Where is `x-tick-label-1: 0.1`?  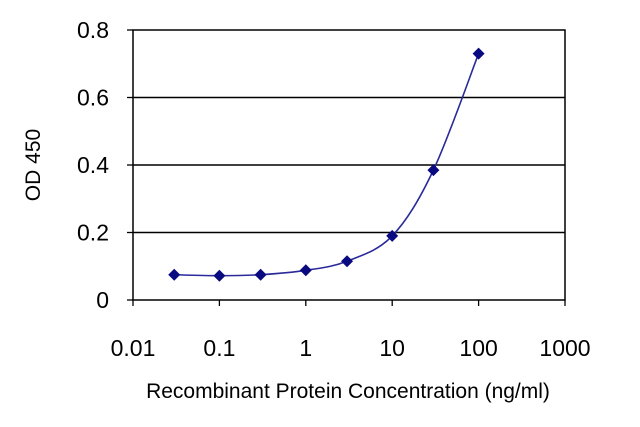 x-tick-label-1: 0.1 is located at coordinates (219, 348).